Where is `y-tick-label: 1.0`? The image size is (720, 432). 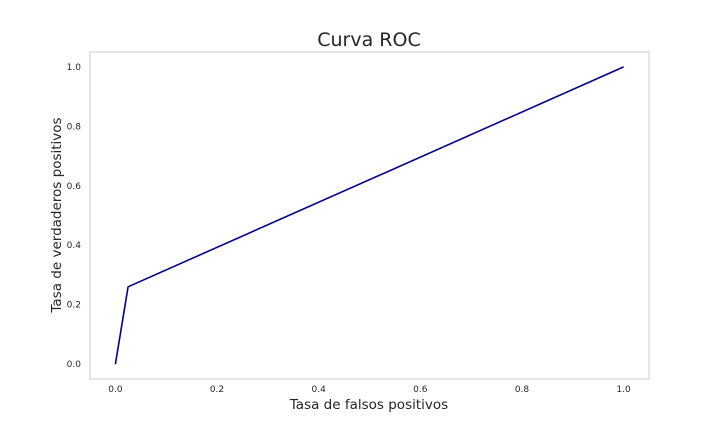 y-tick-label: 1.0 is located at coordinates (74, 68).